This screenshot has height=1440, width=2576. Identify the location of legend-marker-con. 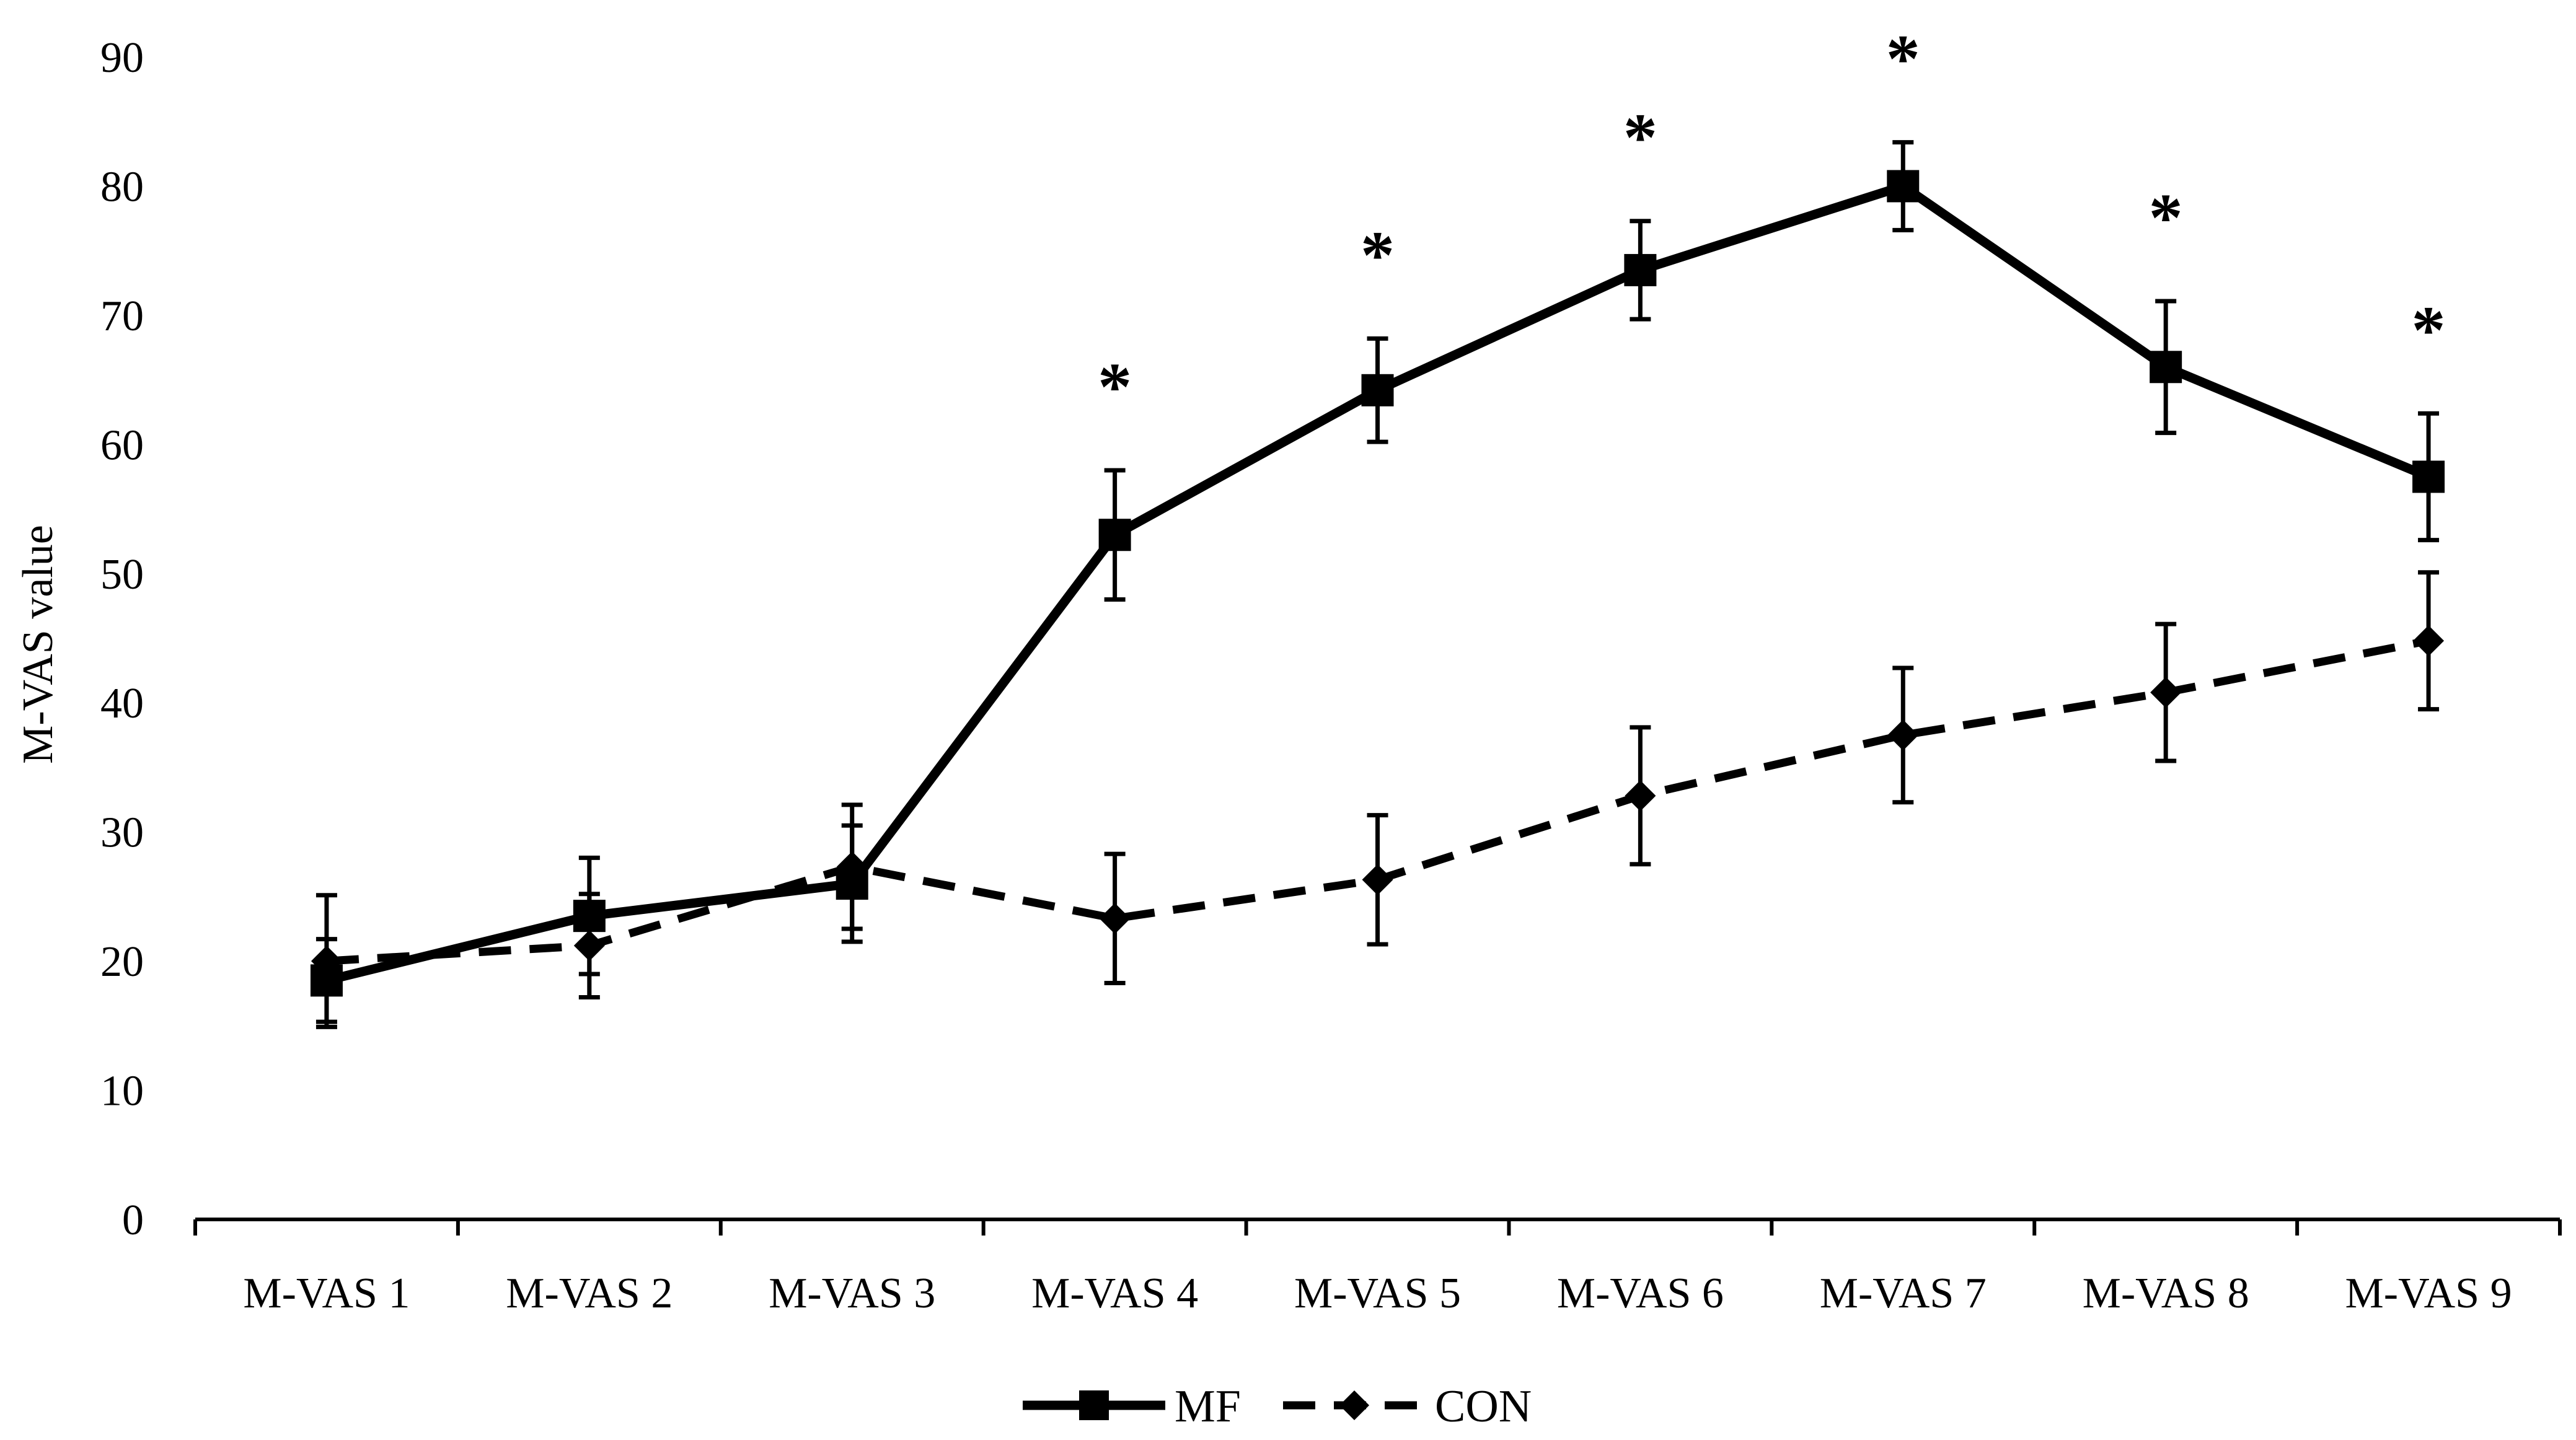
(1354, 1405).